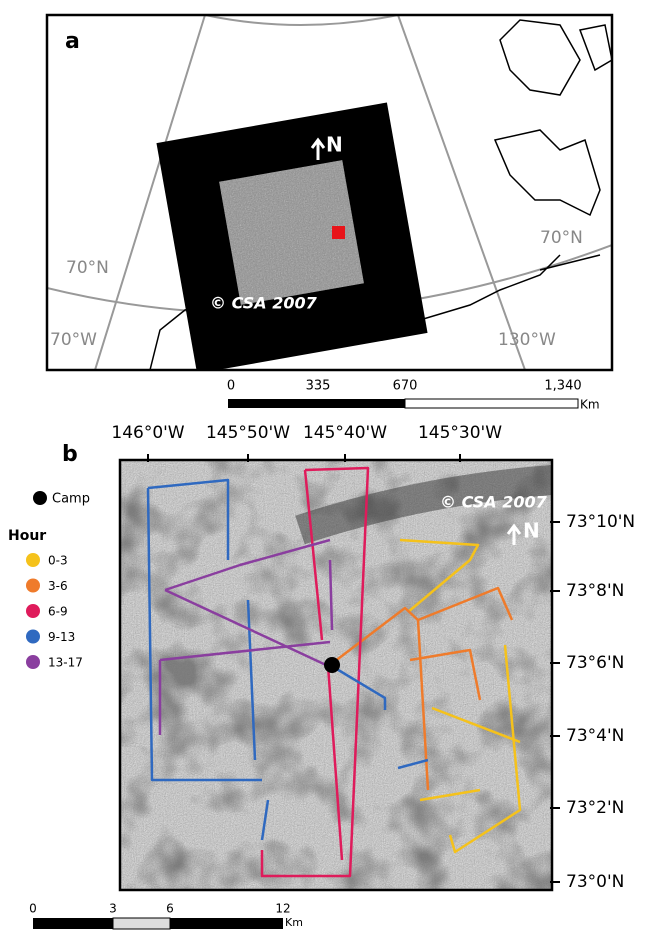 Image resolution: width=651 pixels, height=930 pixels. Describe the element at coordinates (40, 498) in the screenshot. I see `camp-symbol` at that location.